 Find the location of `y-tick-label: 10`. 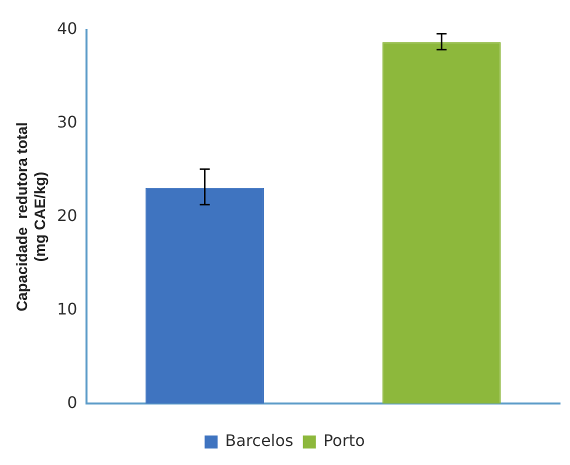

y-tick-label: 10 is located at coordinates (67, 308).